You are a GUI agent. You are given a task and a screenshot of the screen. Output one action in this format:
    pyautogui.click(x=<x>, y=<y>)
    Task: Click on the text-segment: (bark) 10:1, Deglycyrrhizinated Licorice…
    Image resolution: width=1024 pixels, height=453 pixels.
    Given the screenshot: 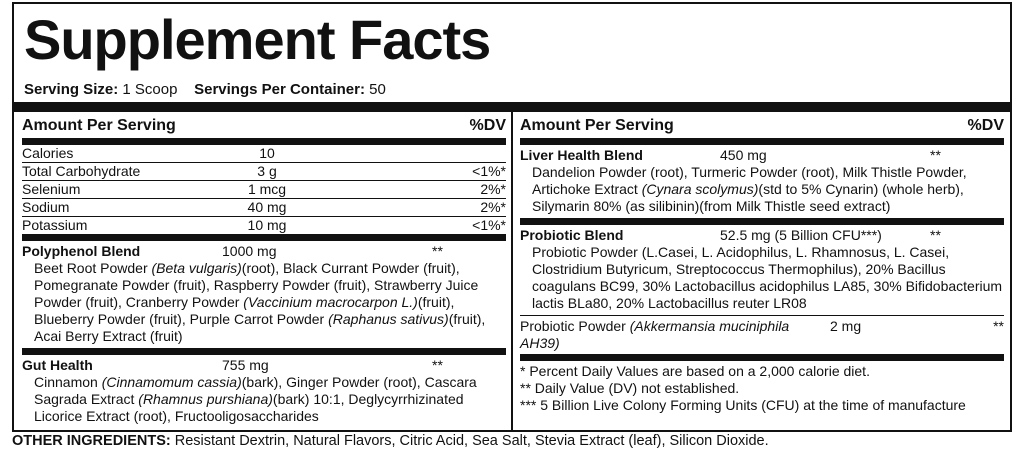 What is the action you would take?
    pyautogui.click(x=249, y=407)
    